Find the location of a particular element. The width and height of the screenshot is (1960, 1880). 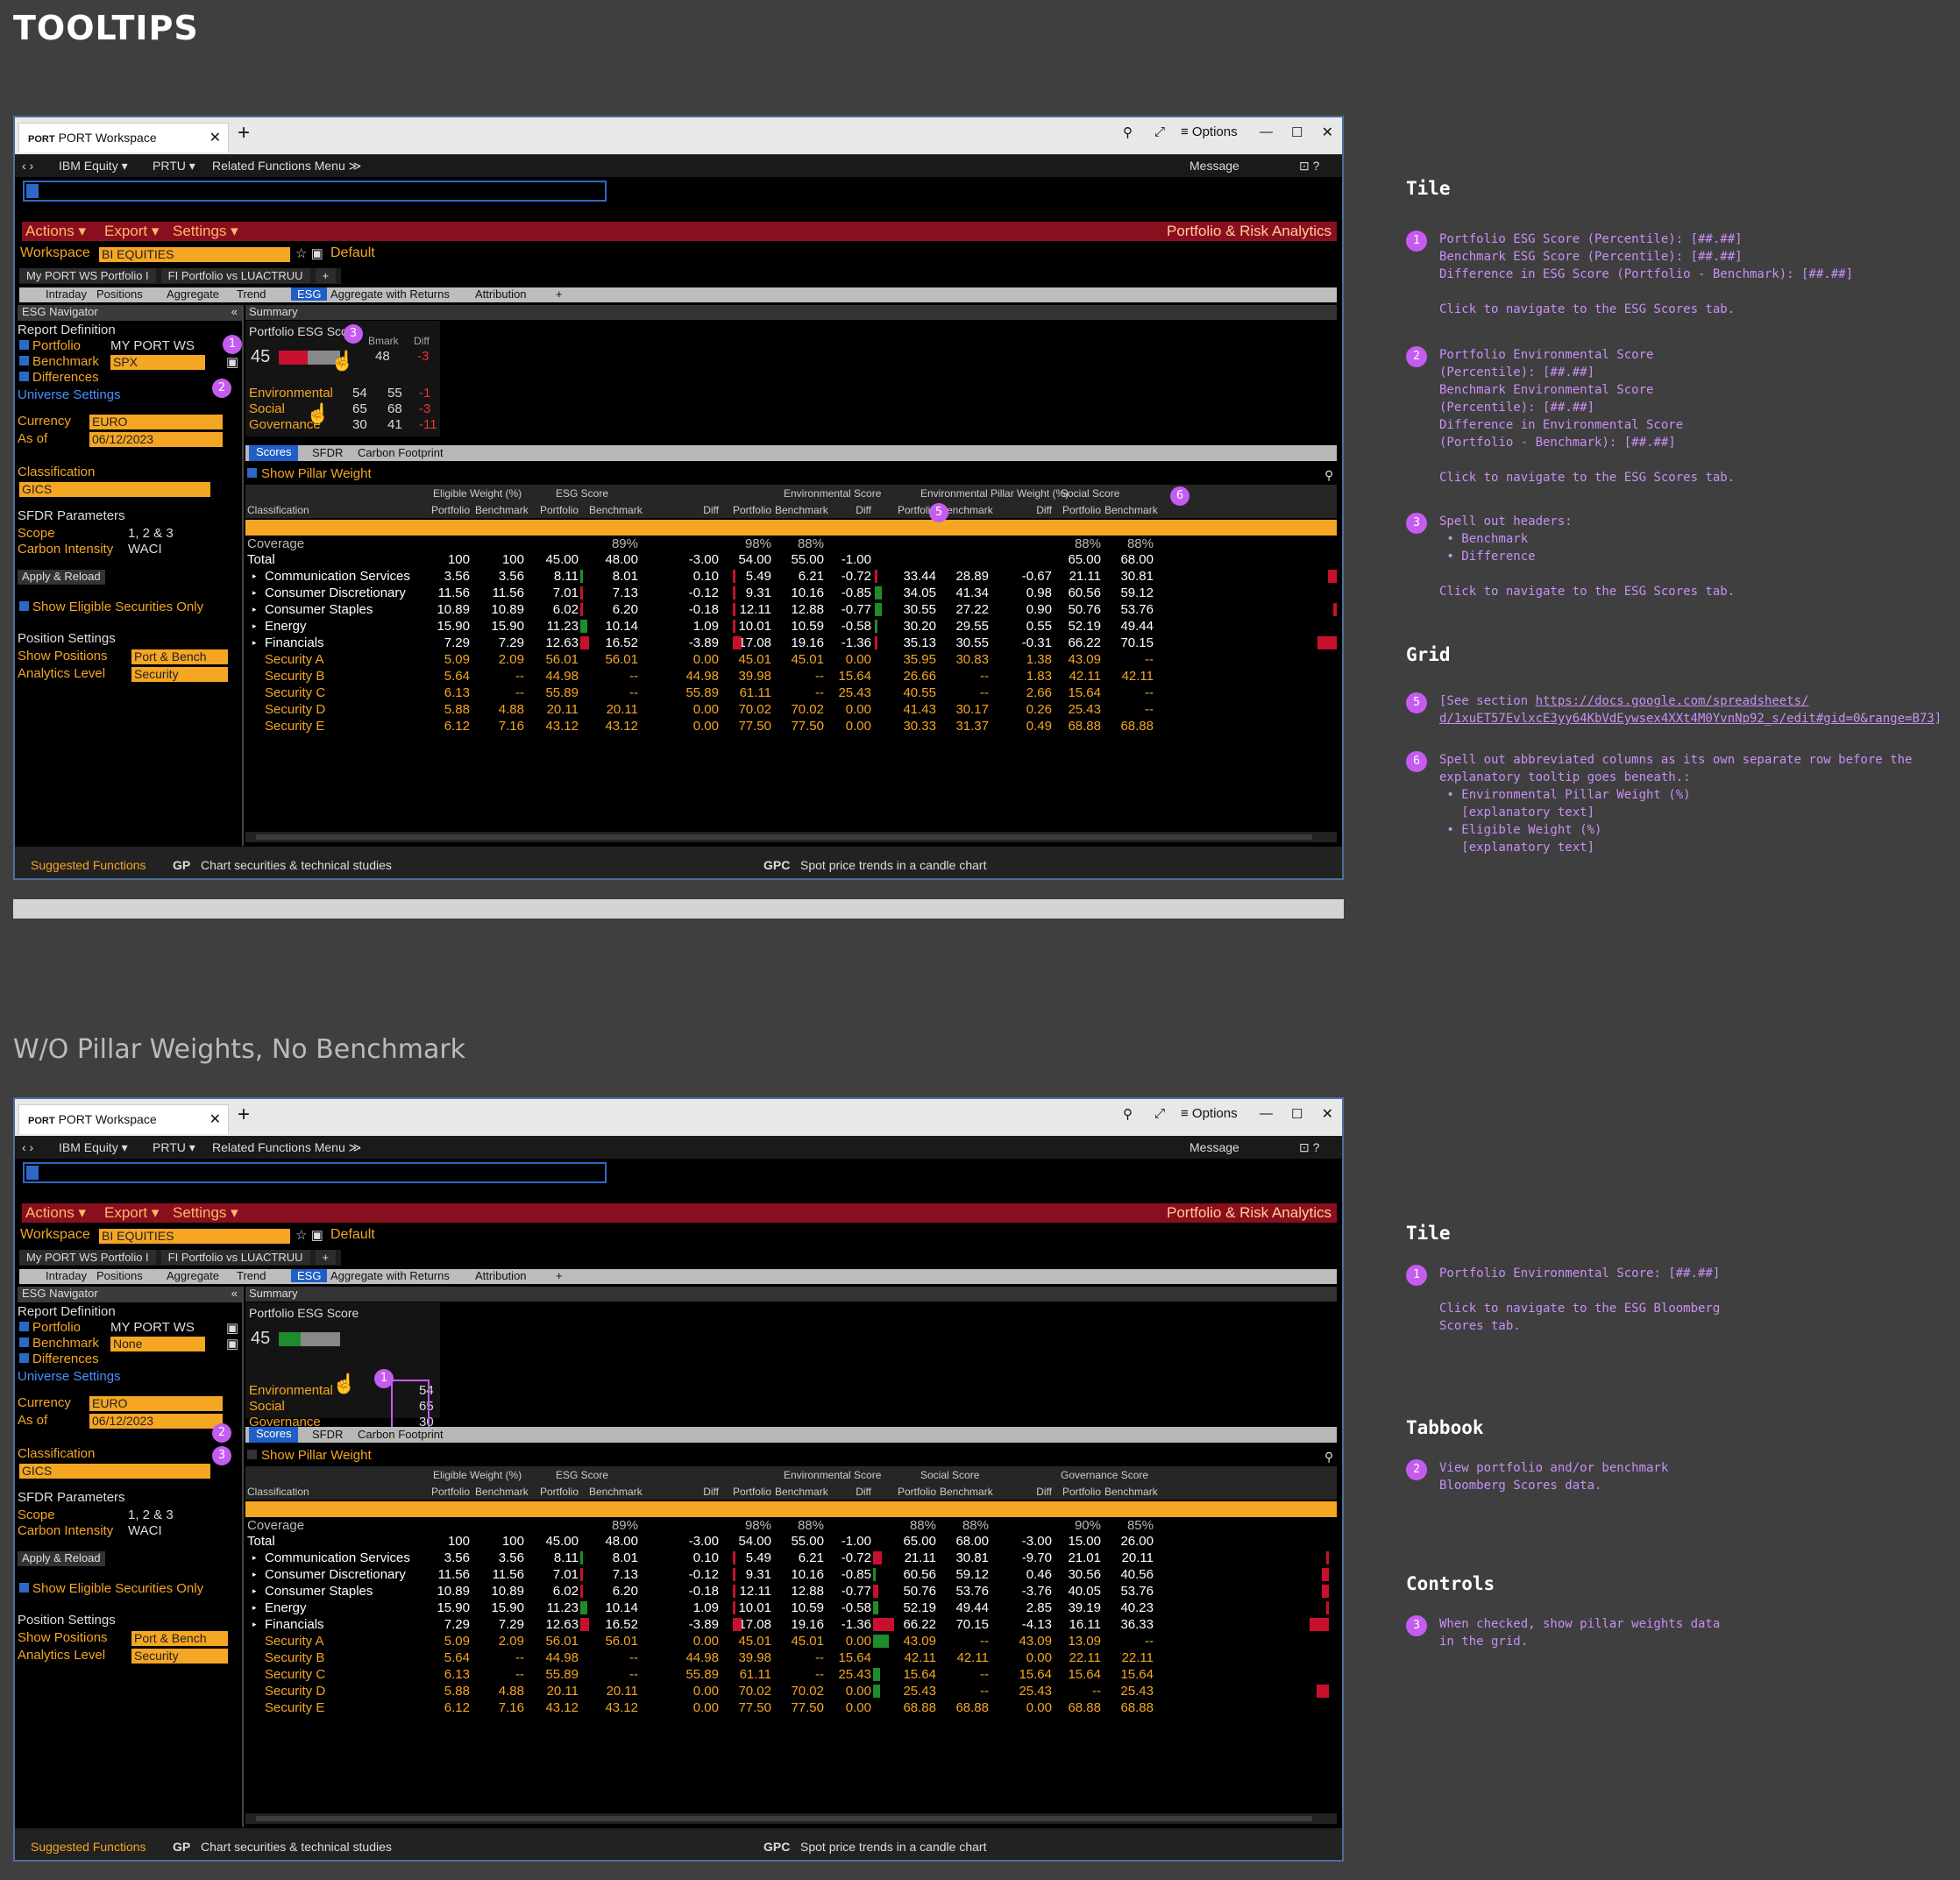

tab-trend: Trend is located at coordinates (251, 294).